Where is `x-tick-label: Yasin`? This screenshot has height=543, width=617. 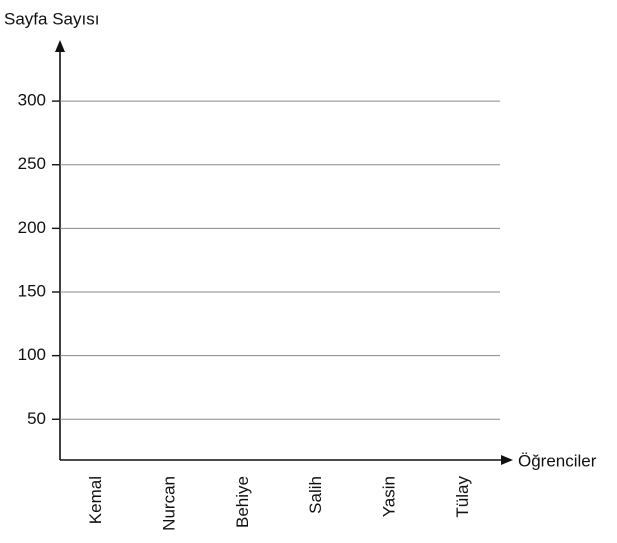
x-tick-label: Yasin is located at coordinates (388, 496).